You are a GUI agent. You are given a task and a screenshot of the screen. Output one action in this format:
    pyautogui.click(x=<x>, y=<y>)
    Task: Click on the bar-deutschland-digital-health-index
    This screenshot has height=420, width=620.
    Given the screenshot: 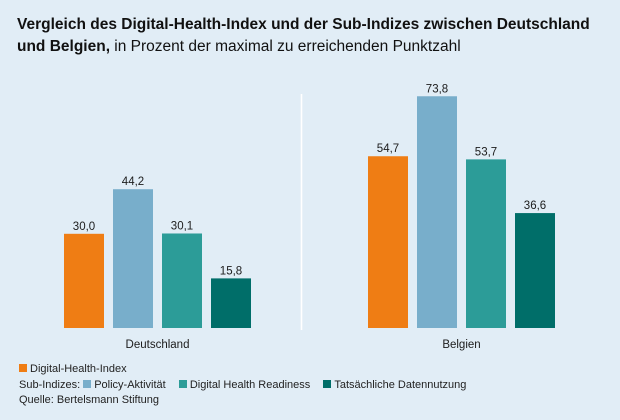 What is the action you would take?
    pyautogui.click(x=84, y=280)
    